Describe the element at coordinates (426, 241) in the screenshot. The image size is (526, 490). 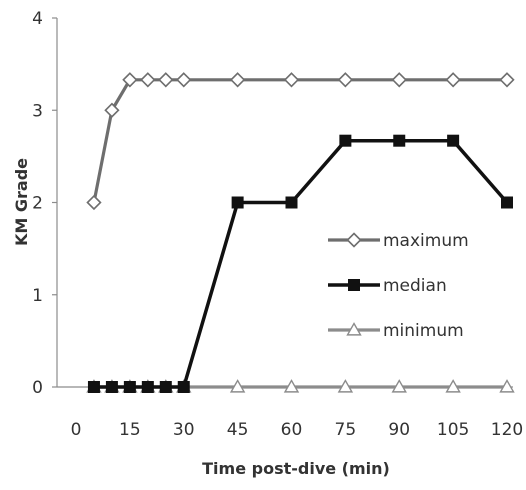
I see `legend-label: maximum` at that location.